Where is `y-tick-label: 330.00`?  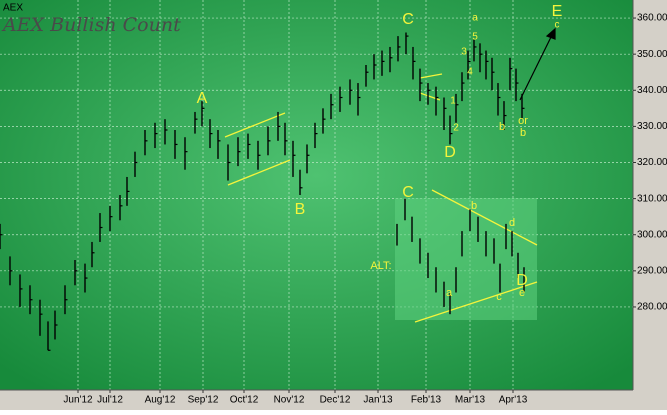 y-tick-label: 330.00 is located at coordinates (652, 126).